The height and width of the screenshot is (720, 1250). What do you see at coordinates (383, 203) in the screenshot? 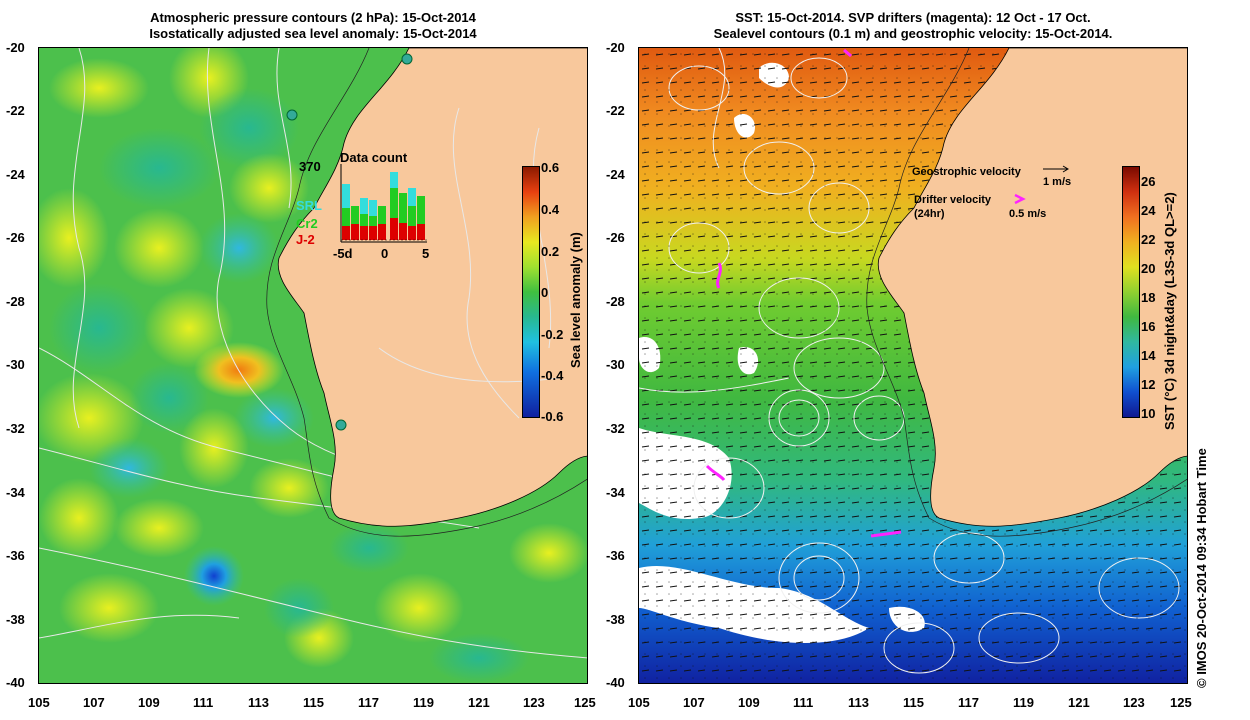
I see `data-count-inset` at bounding box center [383, 203].